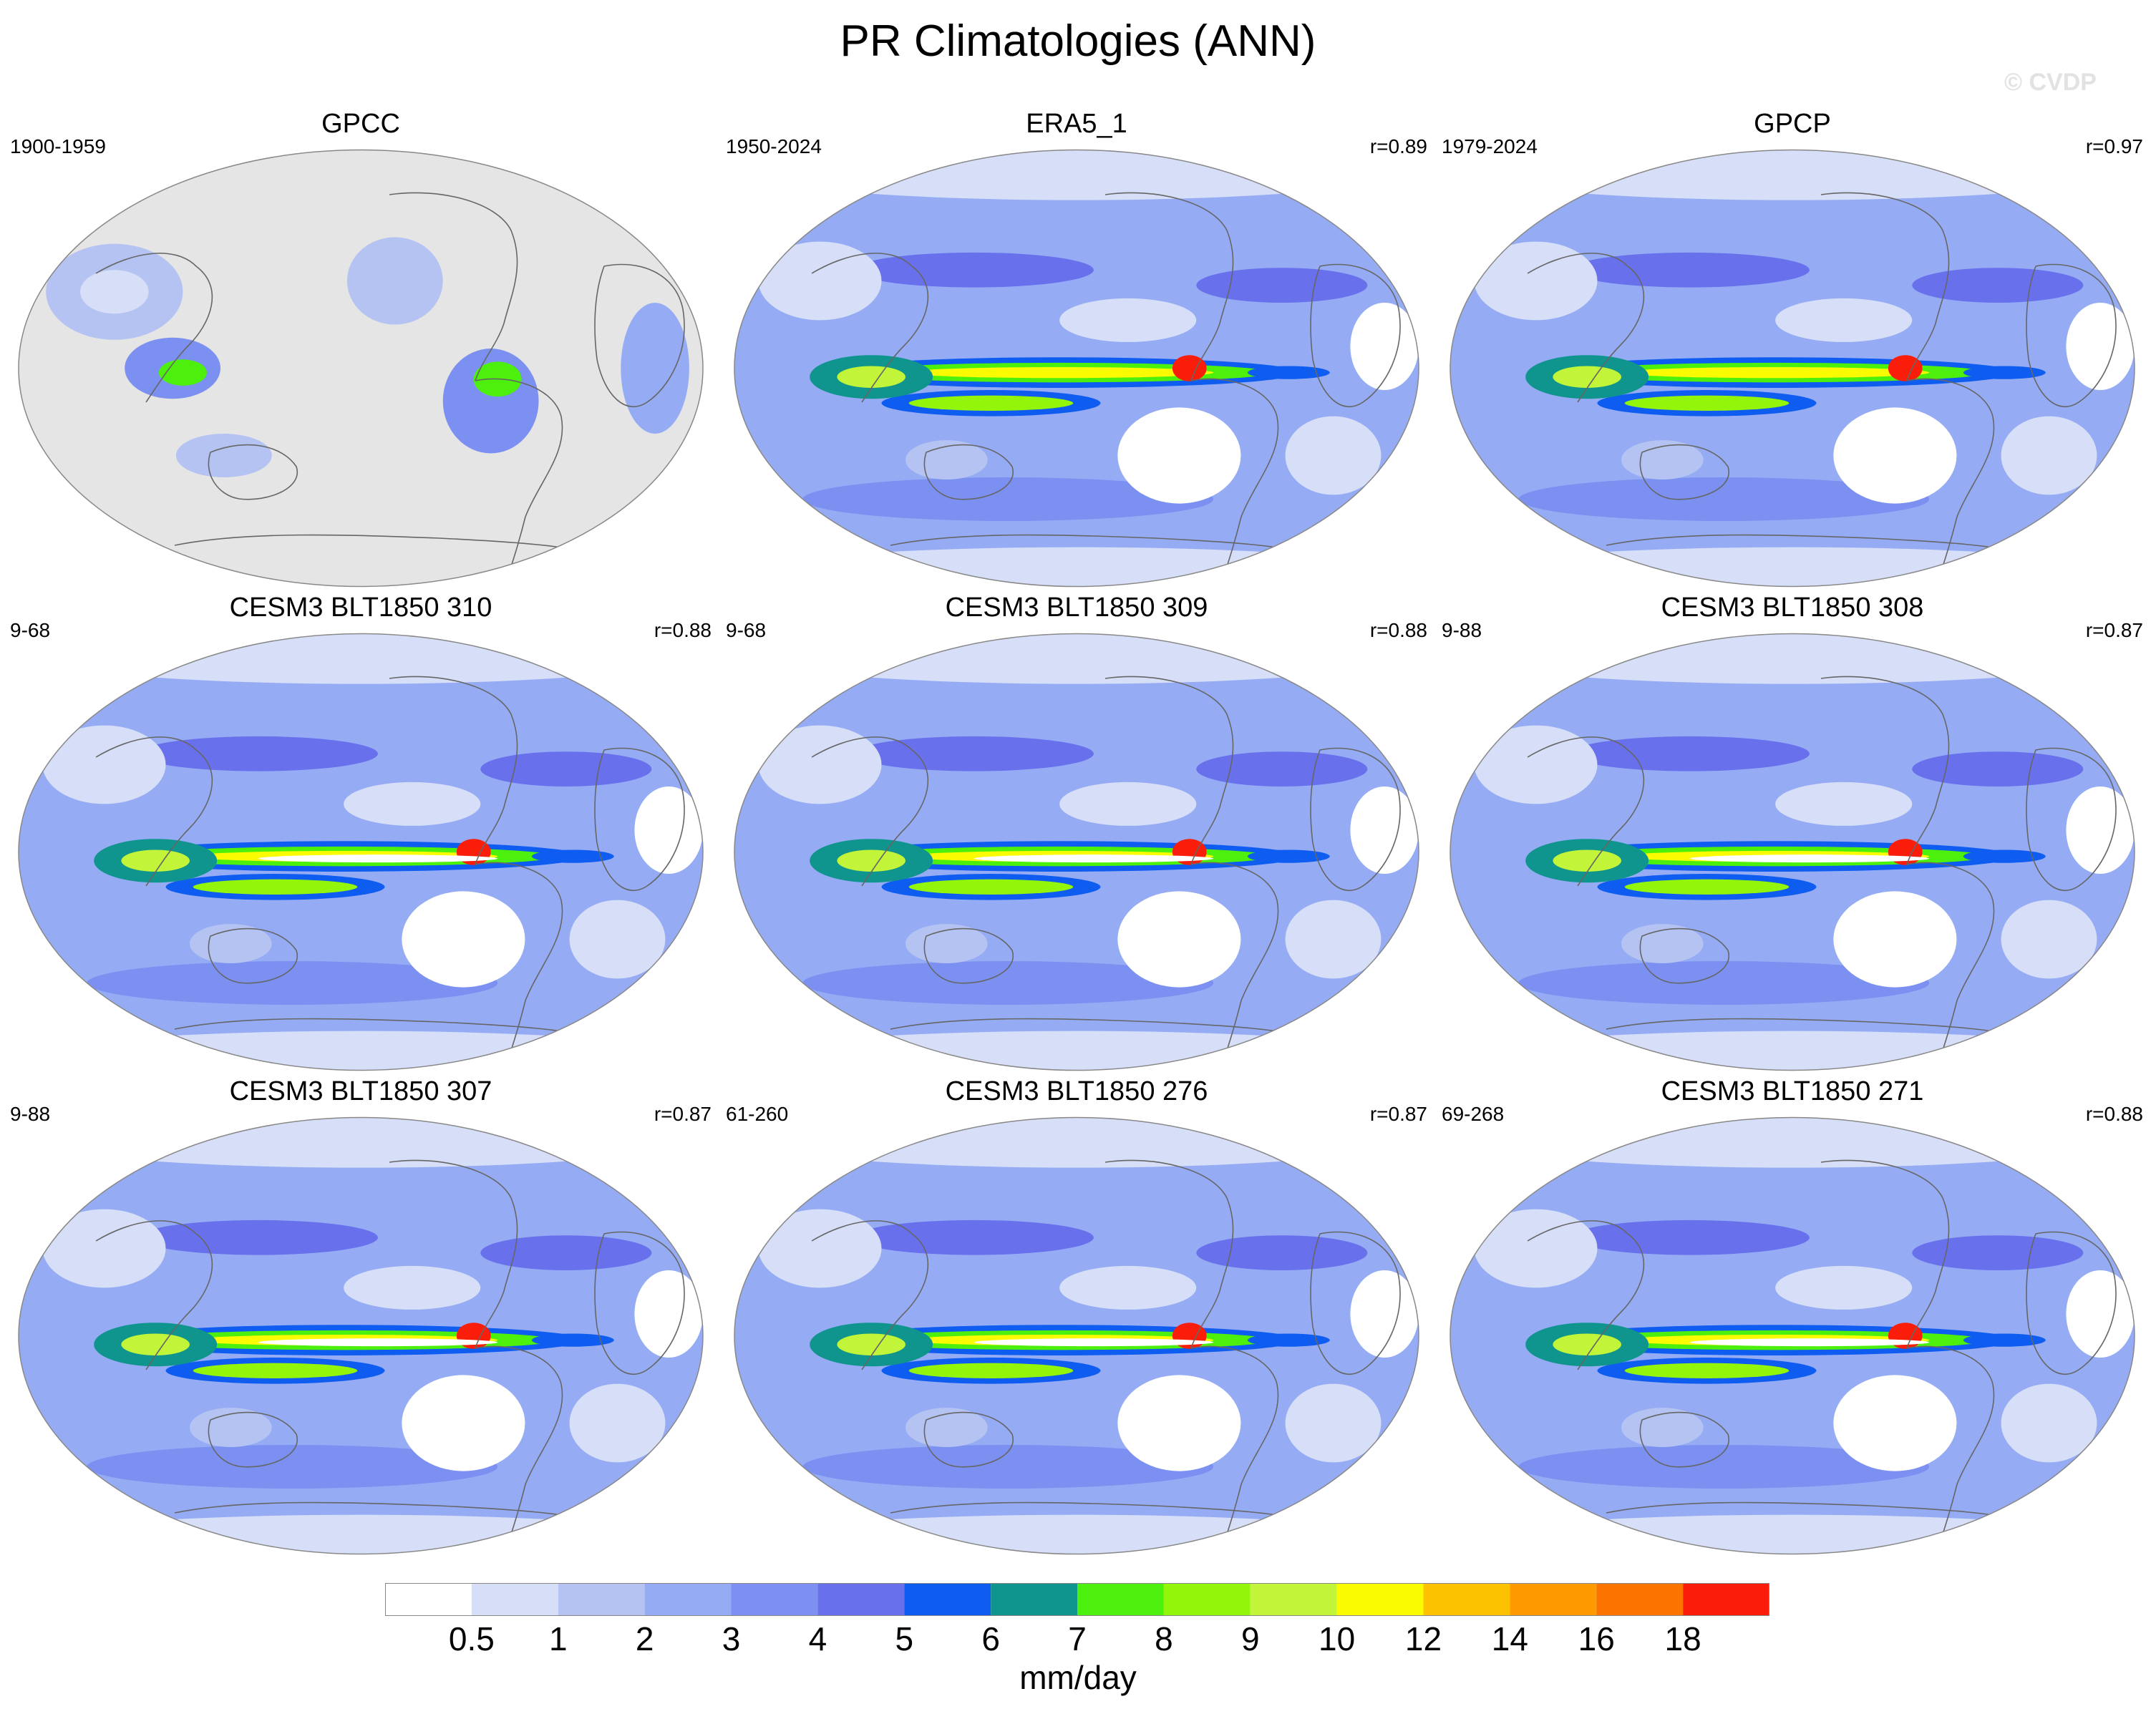 This screenshot has width=2156, height=1719. I want to click on panel-title: GPCP, so click(1793, 124).